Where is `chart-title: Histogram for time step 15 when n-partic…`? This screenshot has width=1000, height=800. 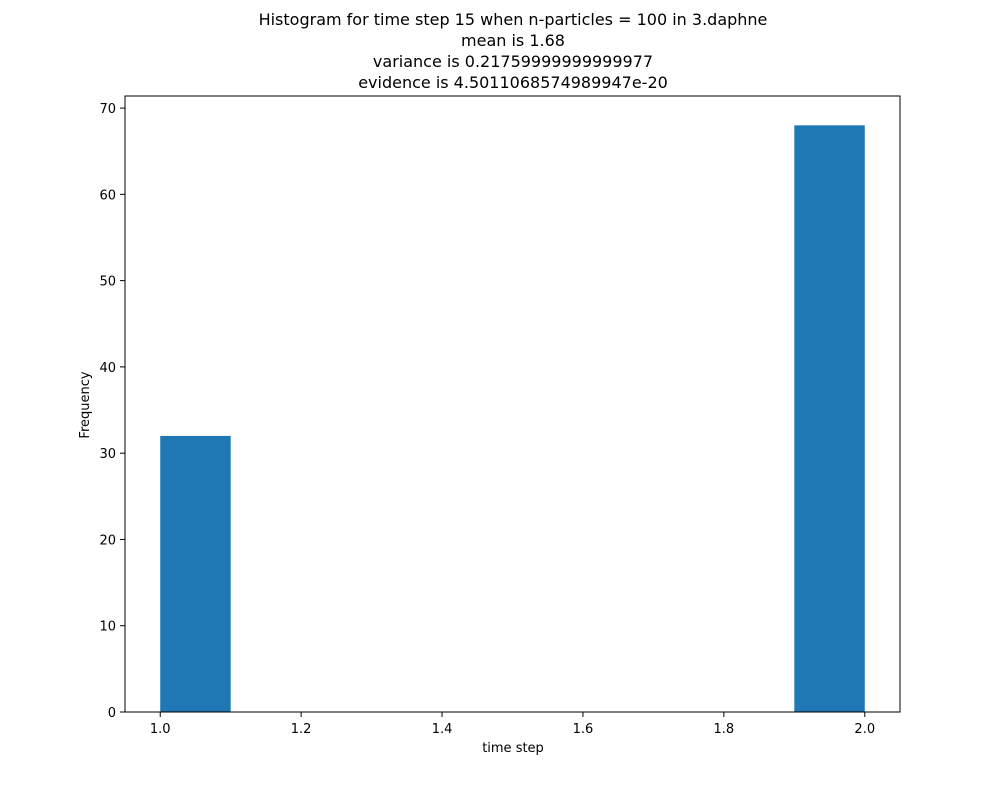 chart-title: Histogram for time step 15 when n-partic… is located at coordinates (513, 51).